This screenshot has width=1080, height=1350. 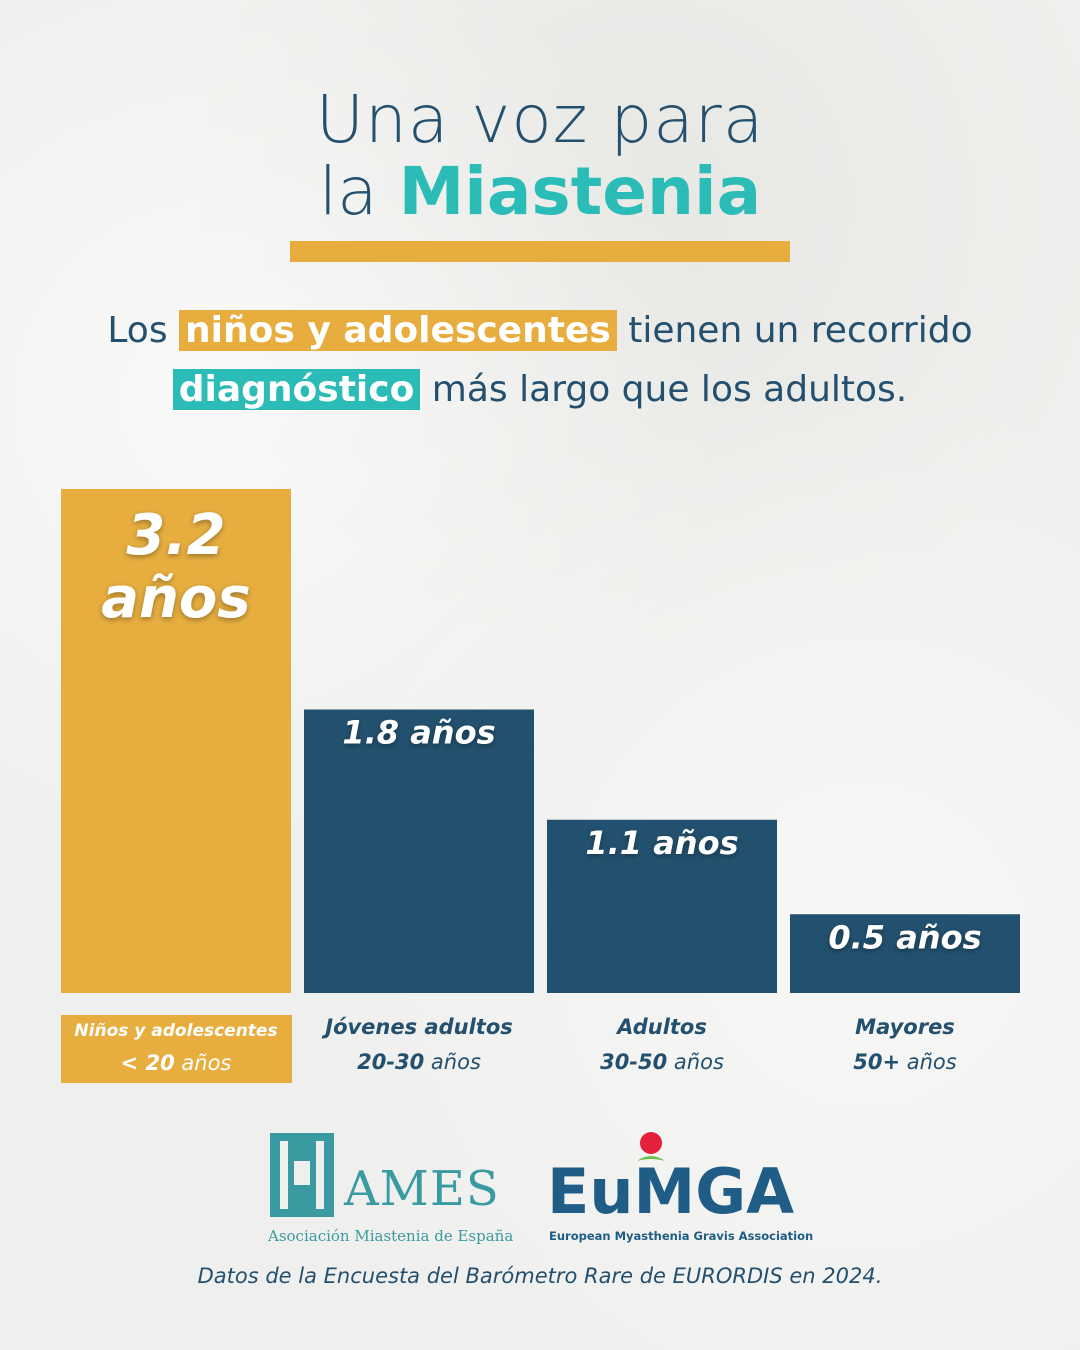 What do you see at coordinates (905, 1027) in the screenshot?
I see `category-name-3: Mayores` at bounding box center [905, 1027].